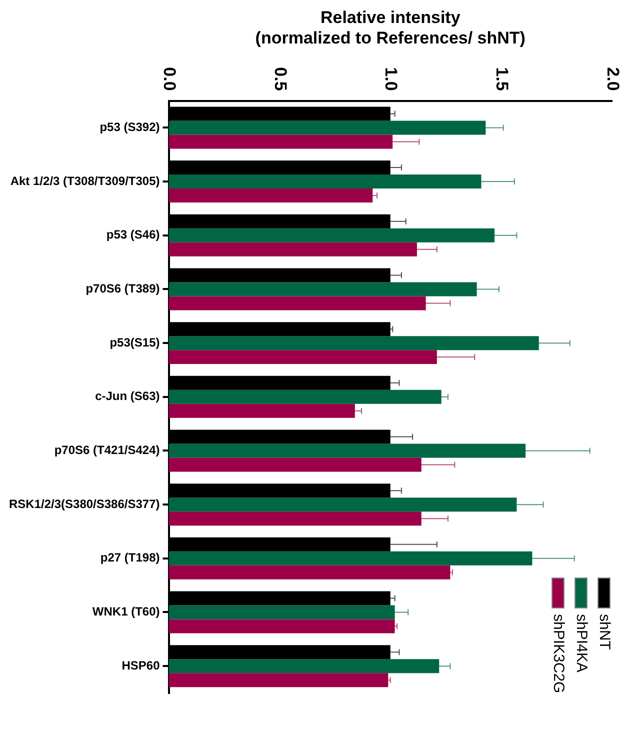 This screenshot has height=731, width=626. What do you see at coordinates (84, 503) in the screenshot?
I see `y-tick-label: RSK1/2/3(S380/S386/S377)` at bounding box center [84, 503].